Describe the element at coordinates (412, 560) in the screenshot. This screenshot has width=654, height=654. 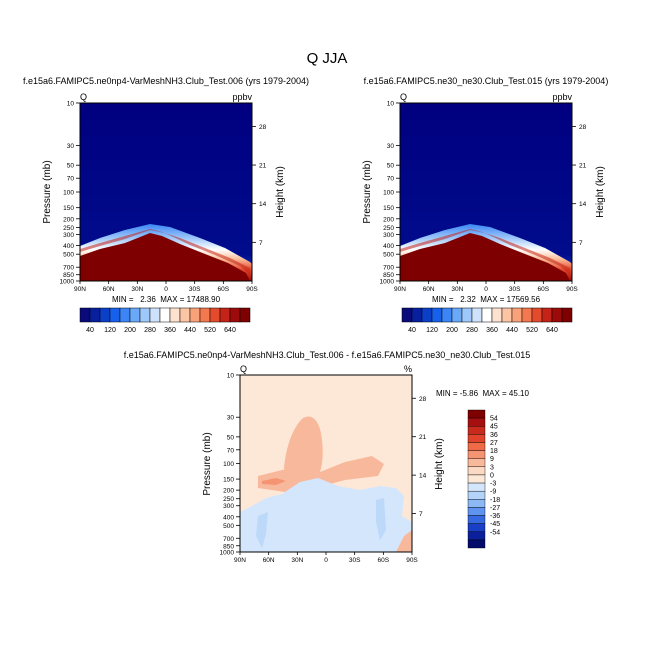
I see `lat-tick-label: 90S` at that location.